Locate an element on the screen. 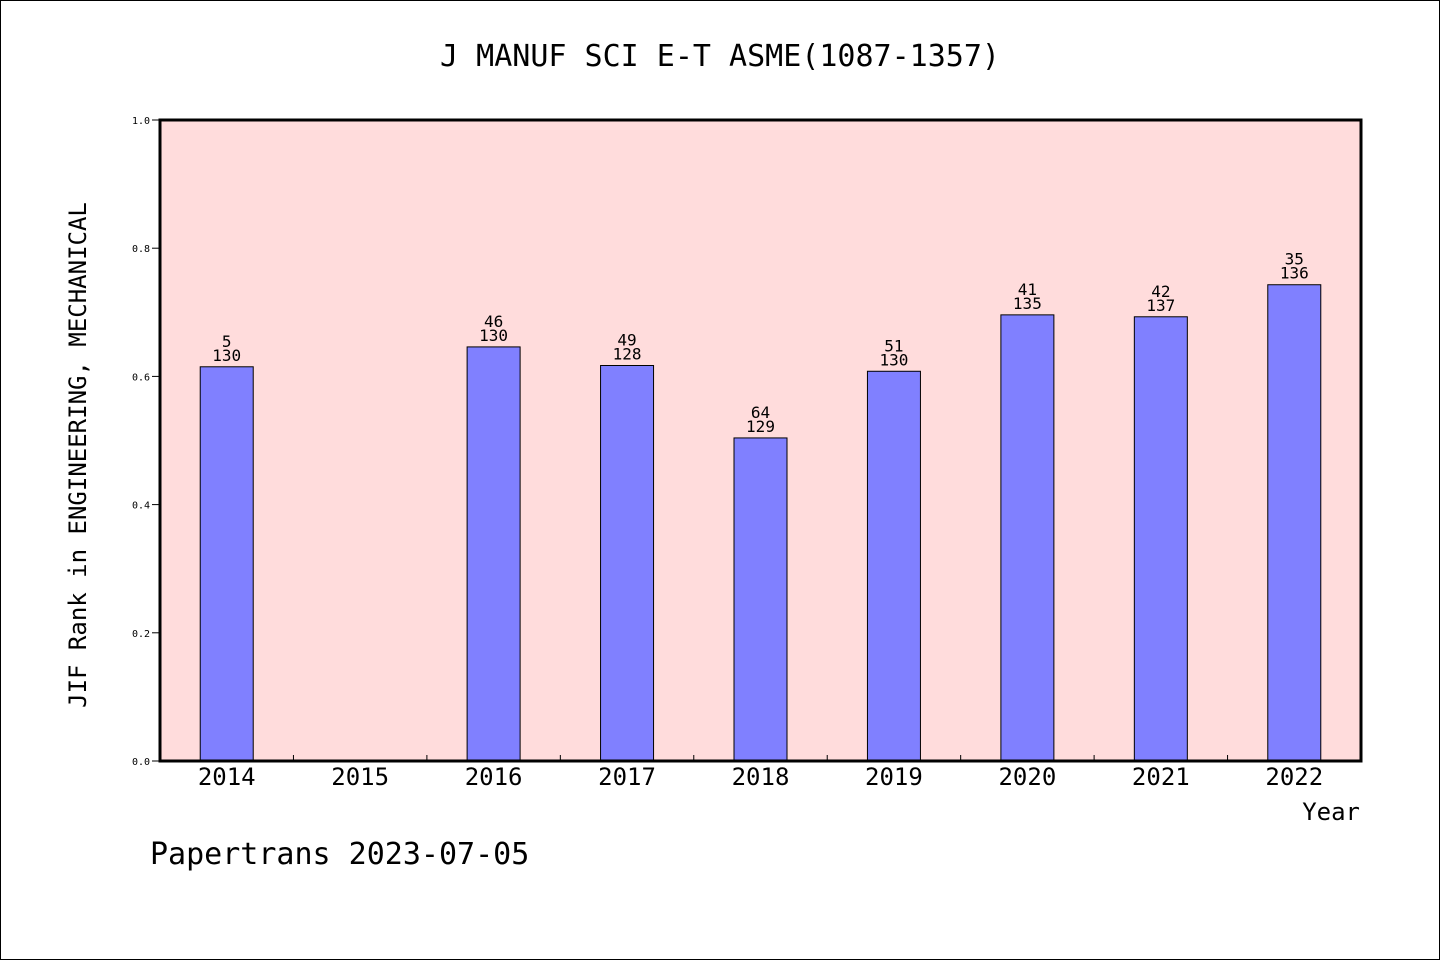 This screenshot has width=1440, height=960. bar-label-rank: 49 is located at coordinates (626, 340).